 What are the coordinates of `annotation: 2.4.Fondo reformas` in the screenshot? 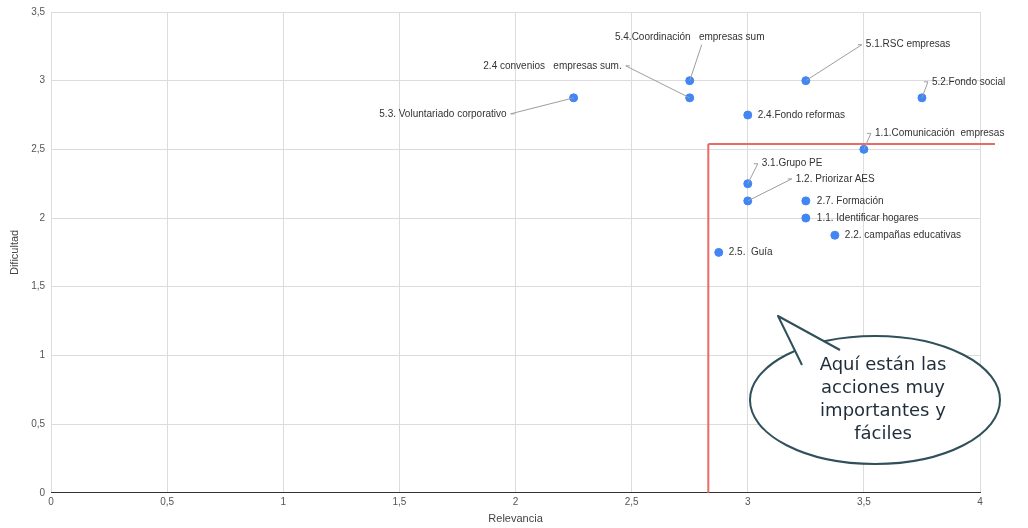 It's located at (801, 114).